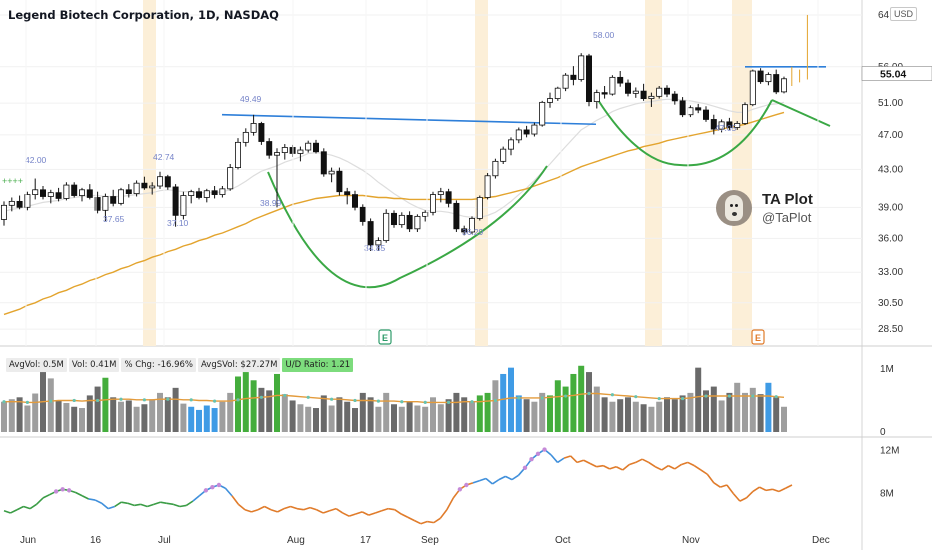  What do you see at coordinates (409, 119) in the screenshot?
I see `resistance-line` at bounding box center [409, 119].